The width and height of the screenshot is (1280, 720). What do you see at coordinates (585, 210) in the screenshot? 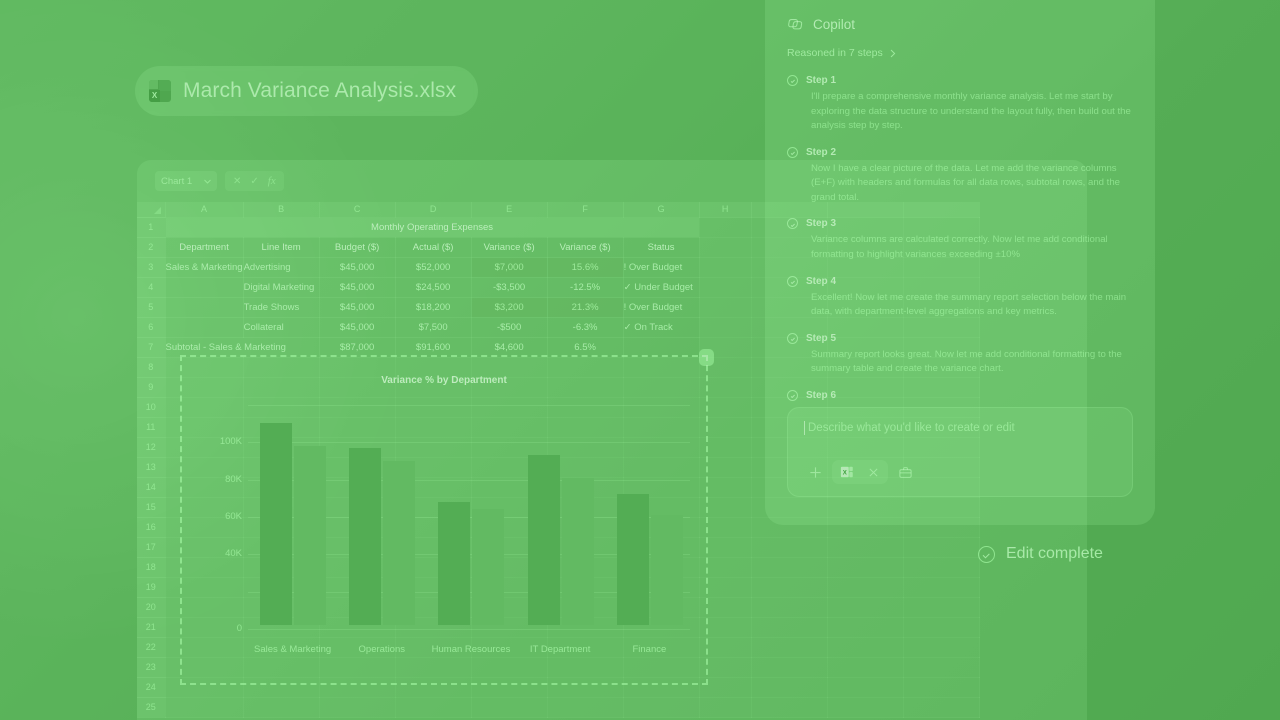
I see `column-header-f: F` at bounding box center [585, 210].